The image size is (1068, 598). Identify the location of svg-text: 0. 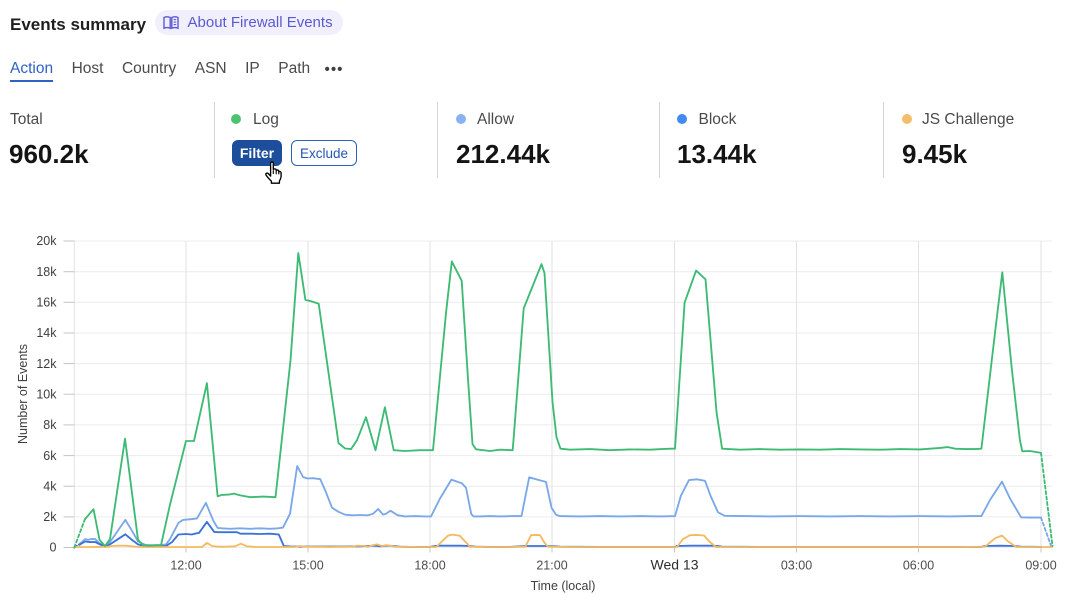
(53, 548).